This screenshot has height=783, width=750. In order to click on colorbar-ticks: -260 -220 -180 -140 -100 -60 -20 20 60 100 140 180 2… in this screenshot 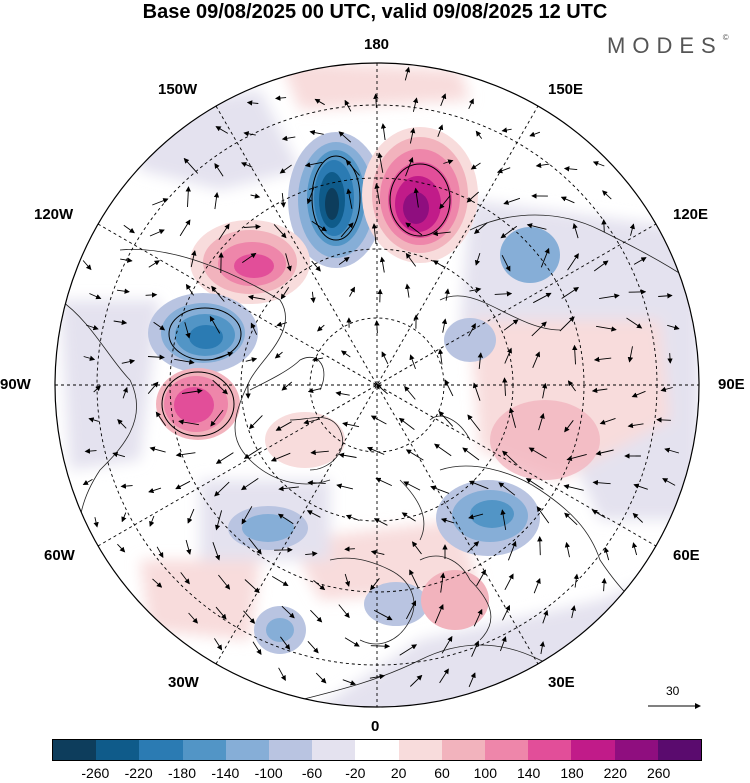, I will do `click(375, 774)`.